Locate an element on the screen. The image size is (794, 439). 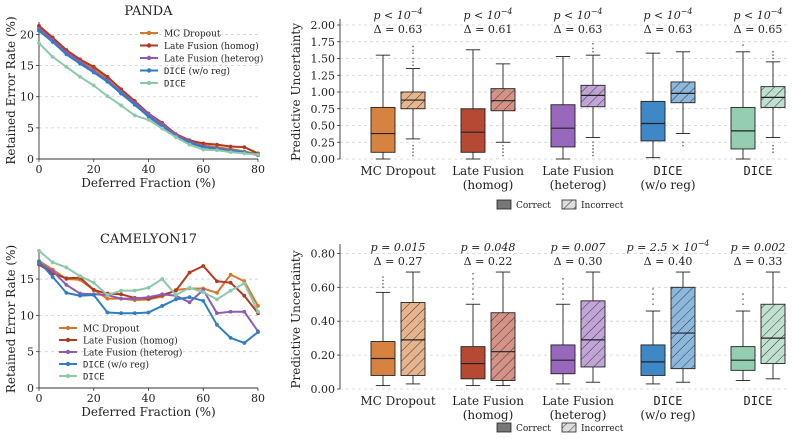
delta-label: Δ = 0.30 is located at coordinates (578, 261).